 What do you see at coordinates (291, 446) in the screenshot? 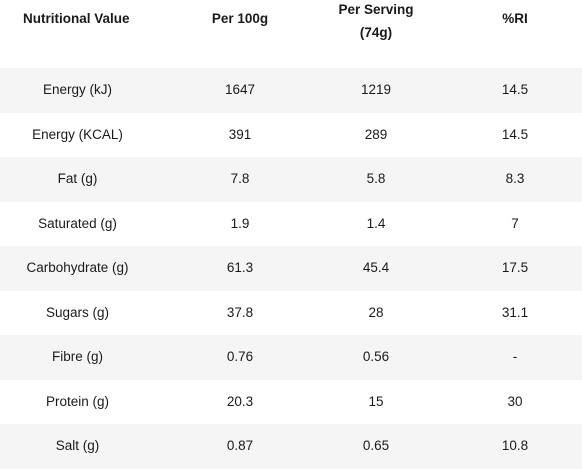
I see `table-row: Salt (g) 0.87 0.65 10.8` at bounding box center [291, 446].